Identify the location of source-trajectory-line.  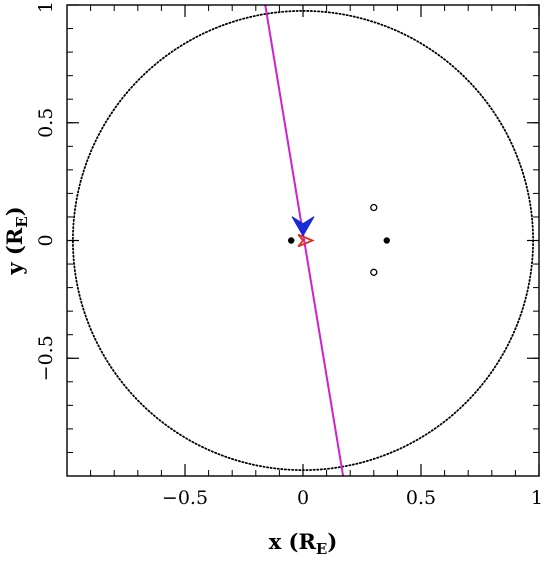
(304, 240).